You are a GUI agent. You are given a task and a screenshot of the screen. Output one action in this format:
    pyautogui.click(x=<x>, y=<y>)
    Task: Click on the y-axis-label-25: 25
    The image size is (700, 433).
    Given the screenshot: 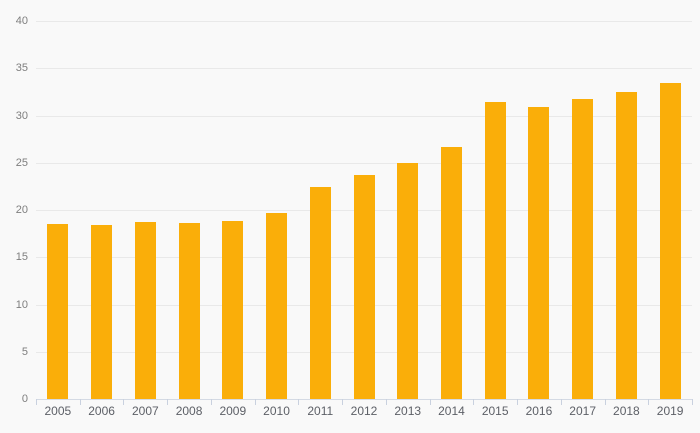 What is the action you would take?
    pyautogui.click(x=21, y=162)
    